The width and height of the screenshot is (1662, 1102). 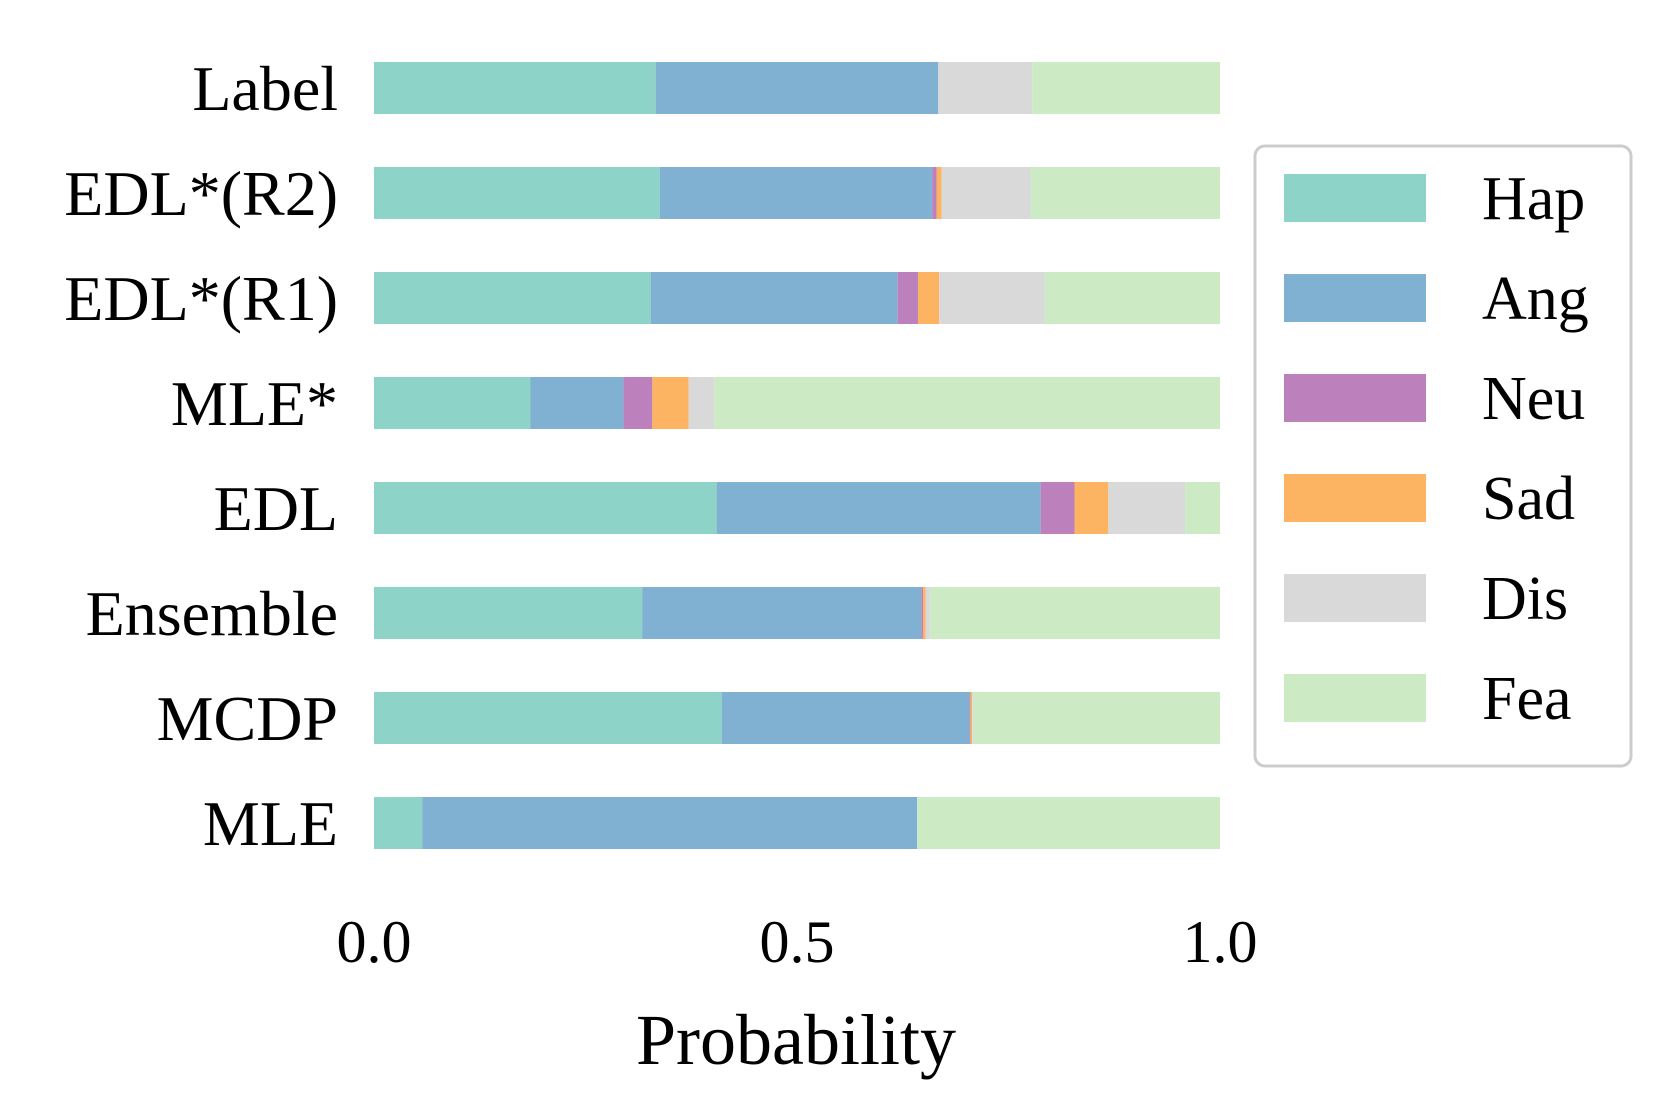 I want to click on category-label: EDL*(R2), so click(x=201, y=193).